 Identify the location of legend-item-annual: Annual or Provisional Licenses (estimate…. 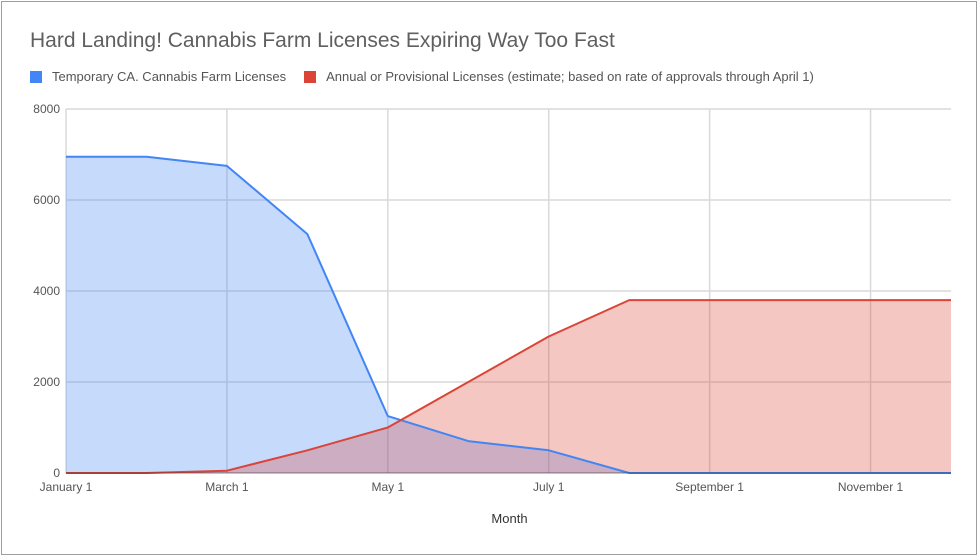
(559, 76).